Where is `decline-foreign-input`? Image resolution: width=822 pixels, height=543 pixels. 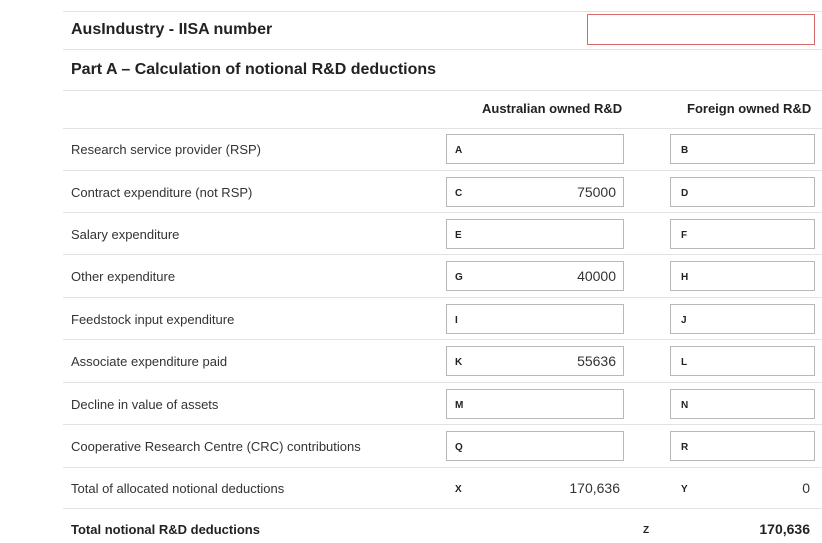 decline-foreign-input is located at coordinates (742, 404).